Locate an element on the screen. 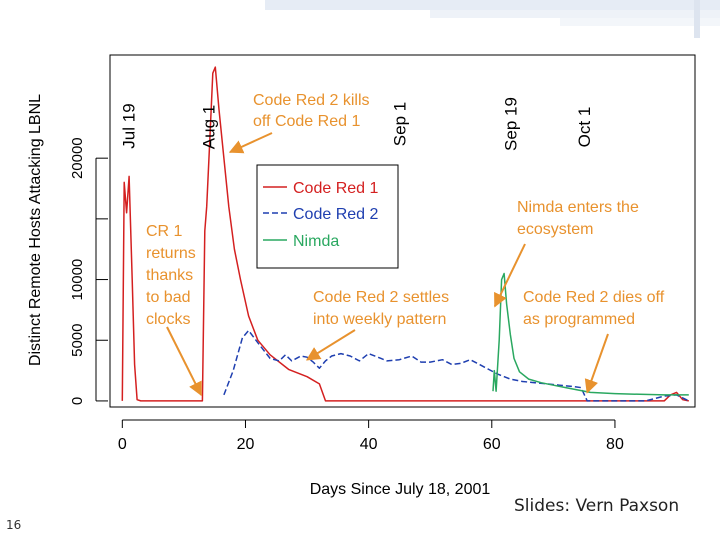 The height and width of the screenshot is (540, 720). date-marker-aug-1: Aug 1 is located at coordinates (209, 127).